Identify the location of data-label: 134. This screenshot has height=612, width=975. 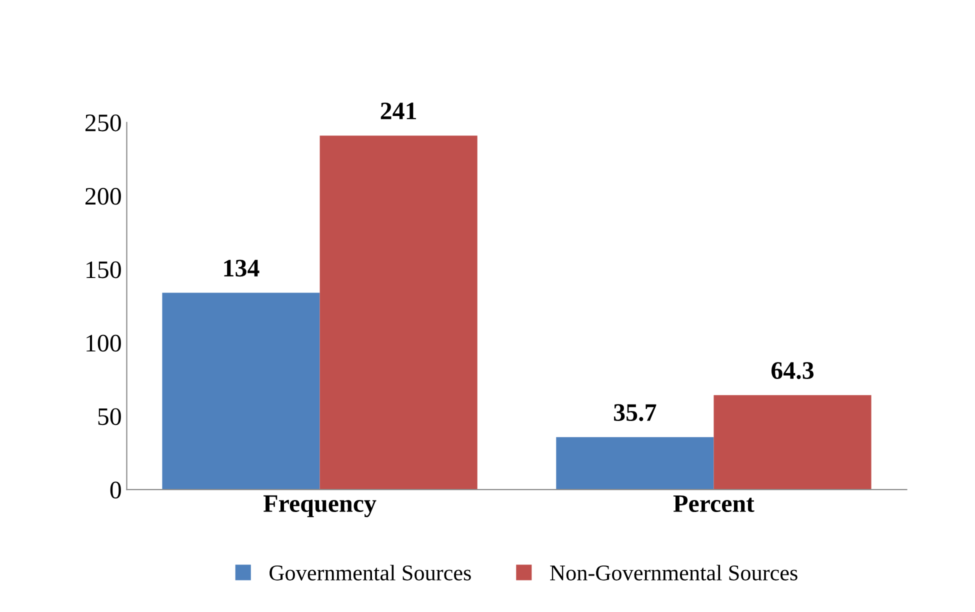
(242, 268).